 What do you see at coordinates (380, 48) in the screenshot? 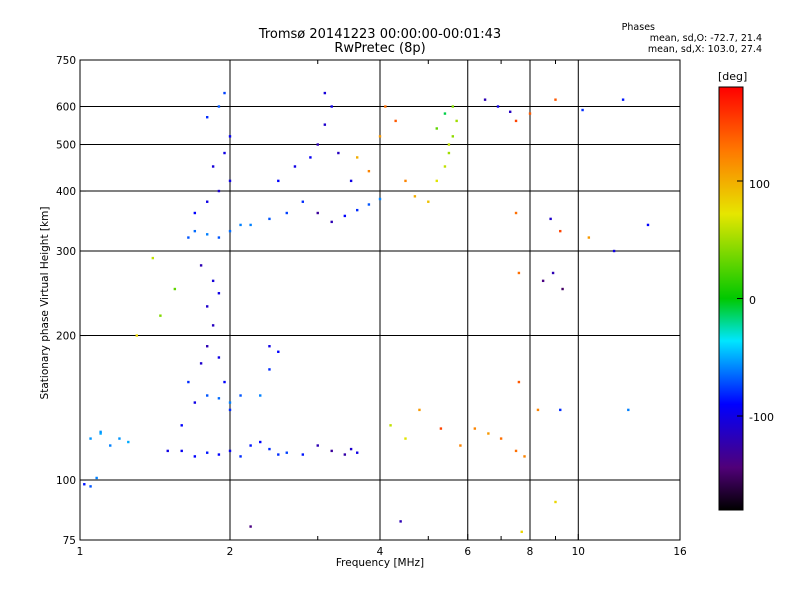
I see `chart-subtitle: RwPretec (8p)` at bounding box center [380, 48].